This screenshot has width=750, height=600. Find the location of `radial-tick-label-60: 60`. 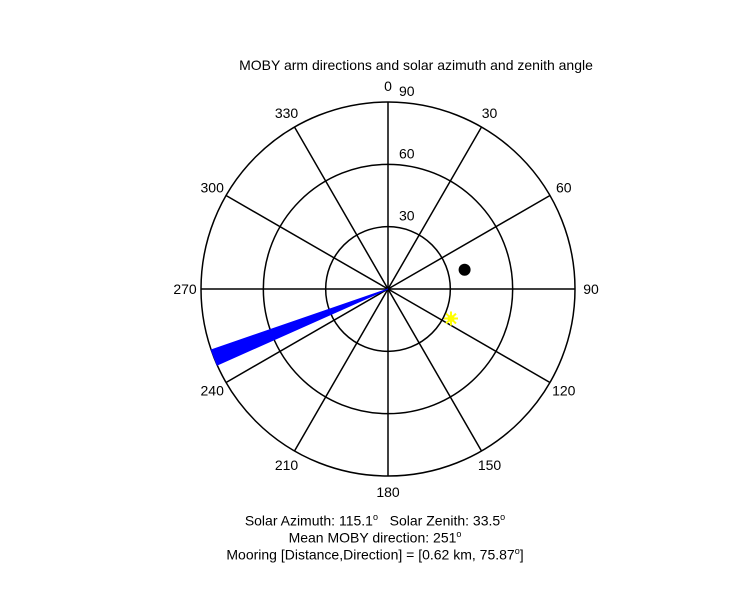

radial-tick-label-60: 60 is located at coordinates (407, 153).